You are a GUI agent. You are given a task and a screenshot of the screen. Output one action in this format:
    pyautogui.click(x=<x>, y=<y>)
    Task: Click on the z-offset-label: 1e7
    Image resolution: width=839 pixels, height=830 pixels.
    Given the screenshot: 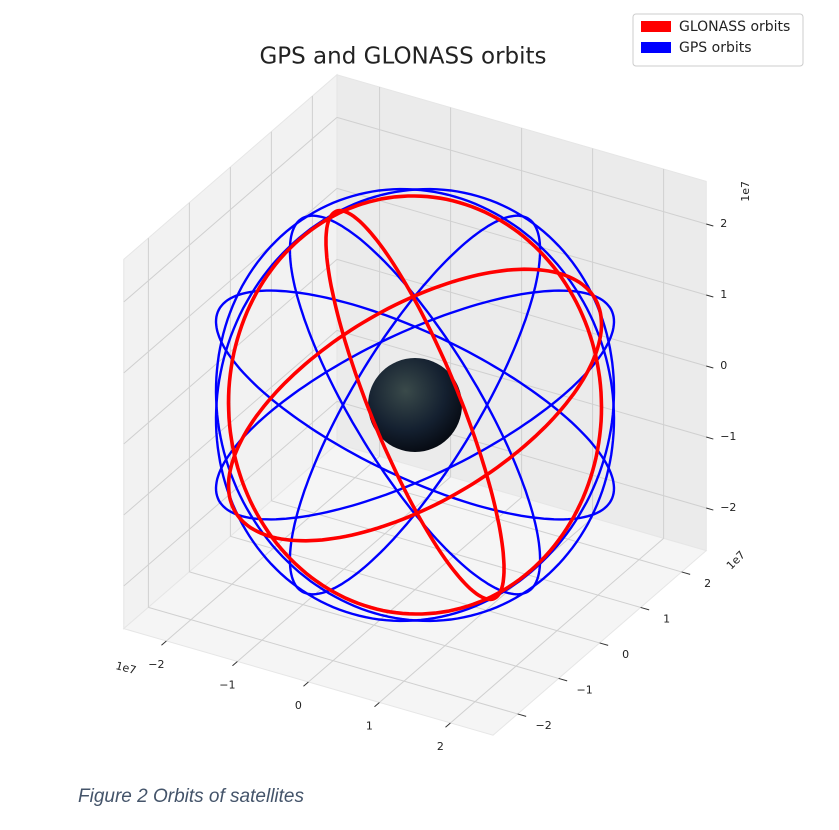 What is the action you would take?
    pyautogui.click(x=745, y=191)
    